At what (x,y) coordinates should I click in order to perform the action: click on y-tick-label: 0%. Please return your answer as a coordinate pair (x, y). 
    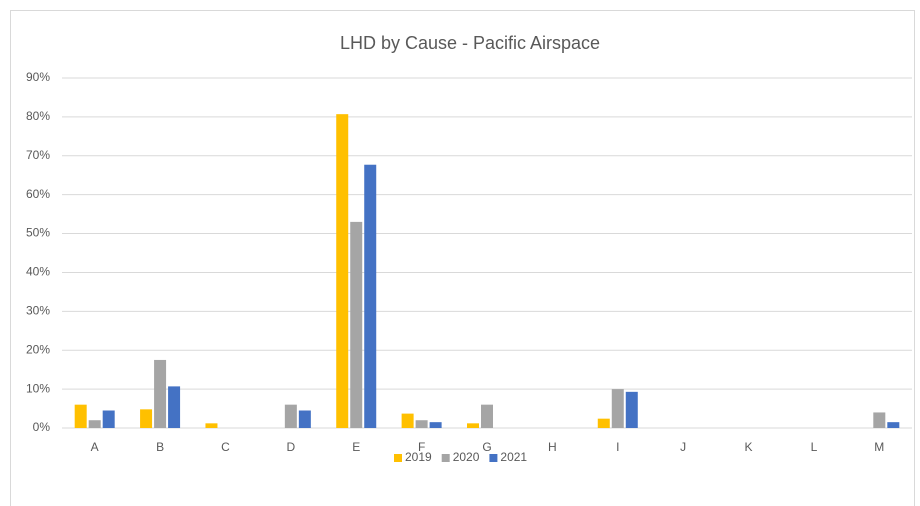
    Looking at the image, I should click on (42, 427).